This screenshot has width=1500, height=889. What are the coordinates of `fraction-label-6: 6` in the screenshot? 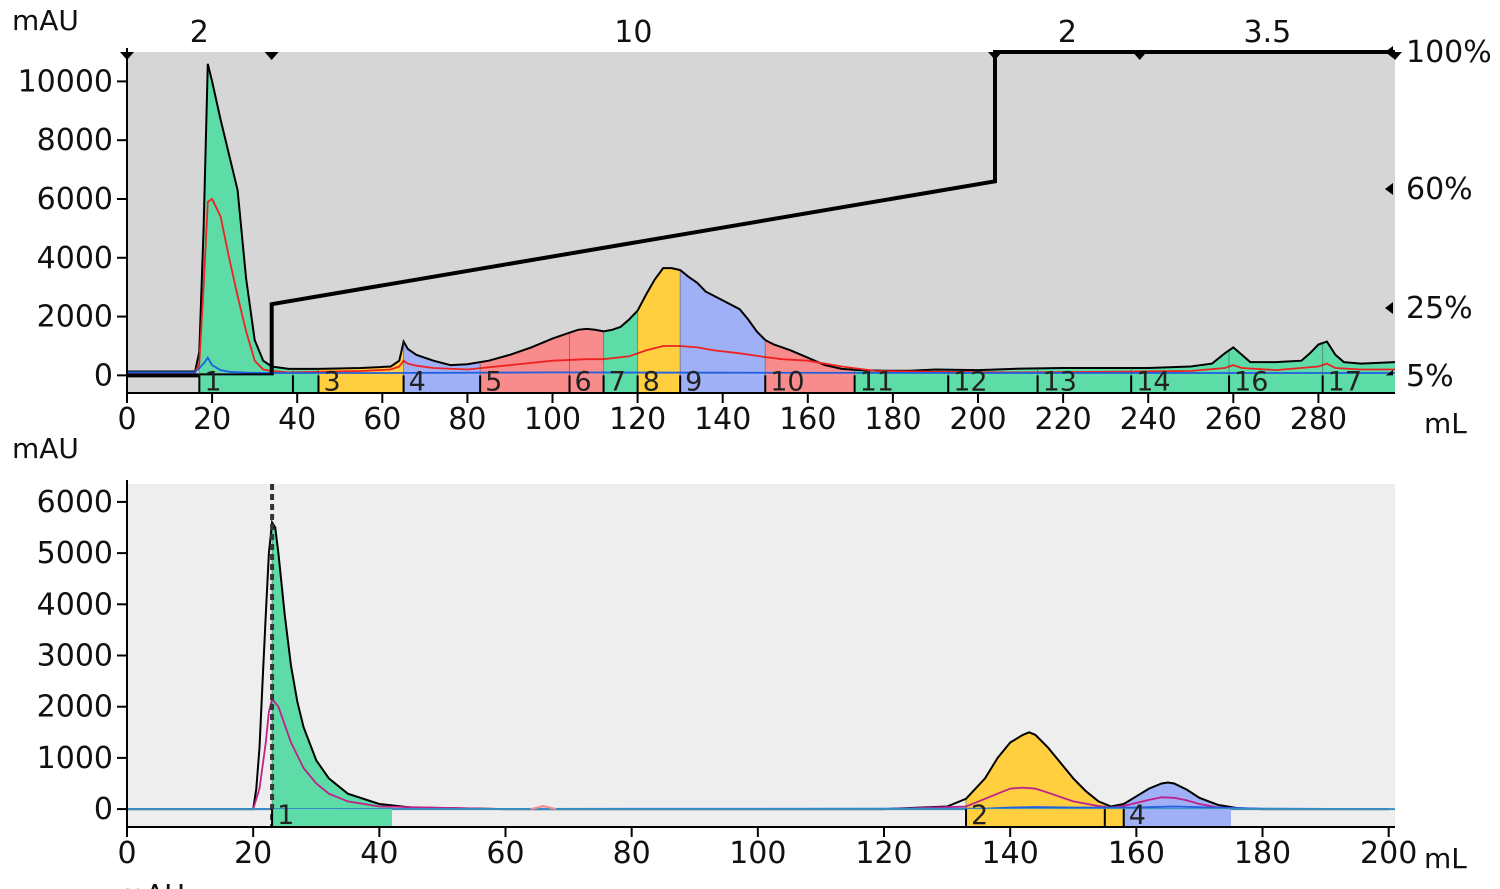 It's located at (583, 381).